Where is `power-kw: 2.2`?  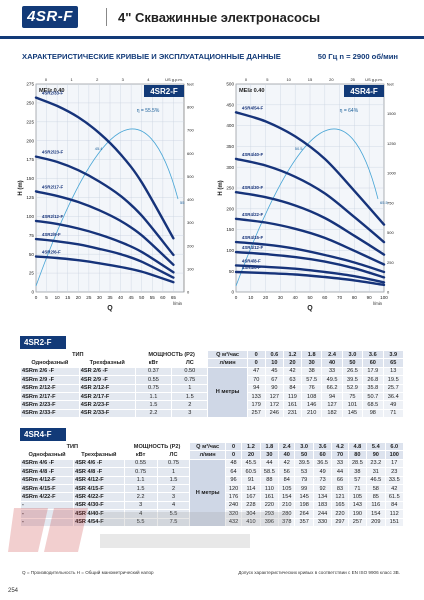 power-kw: 2.2 is located at coordinates (153, 413).